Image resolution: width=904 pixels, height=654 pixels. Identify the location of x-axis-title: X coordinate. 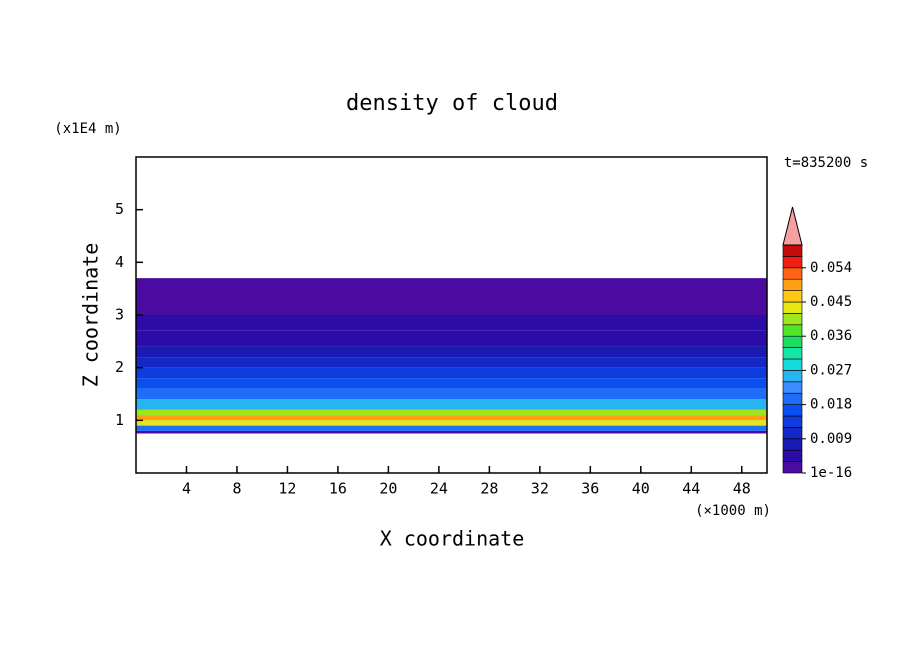
(452, 539).